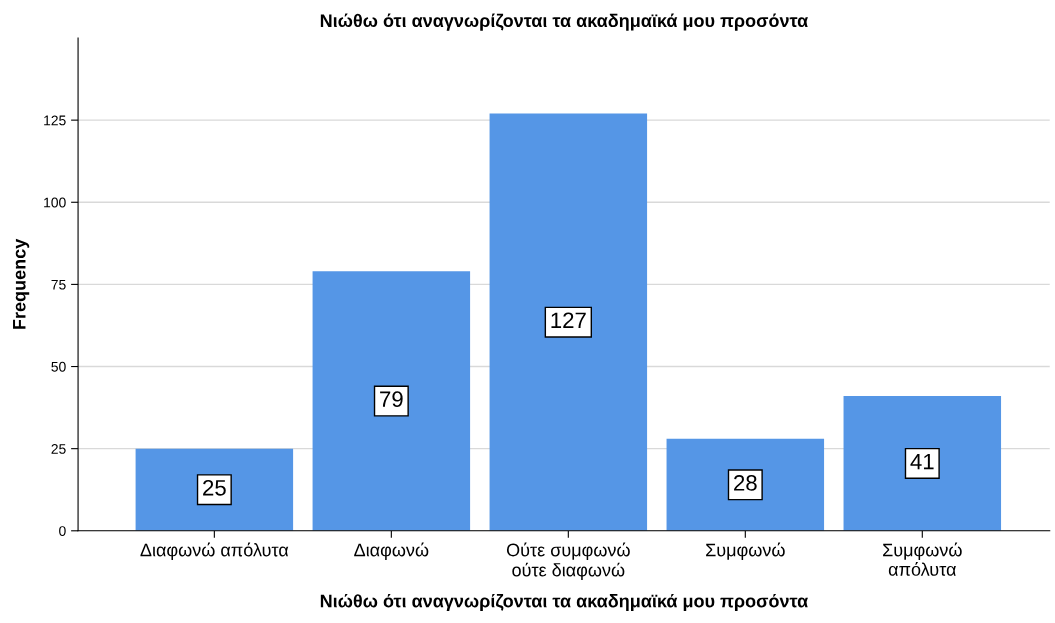  I want to click on data-label: 28, so click(745, 483).